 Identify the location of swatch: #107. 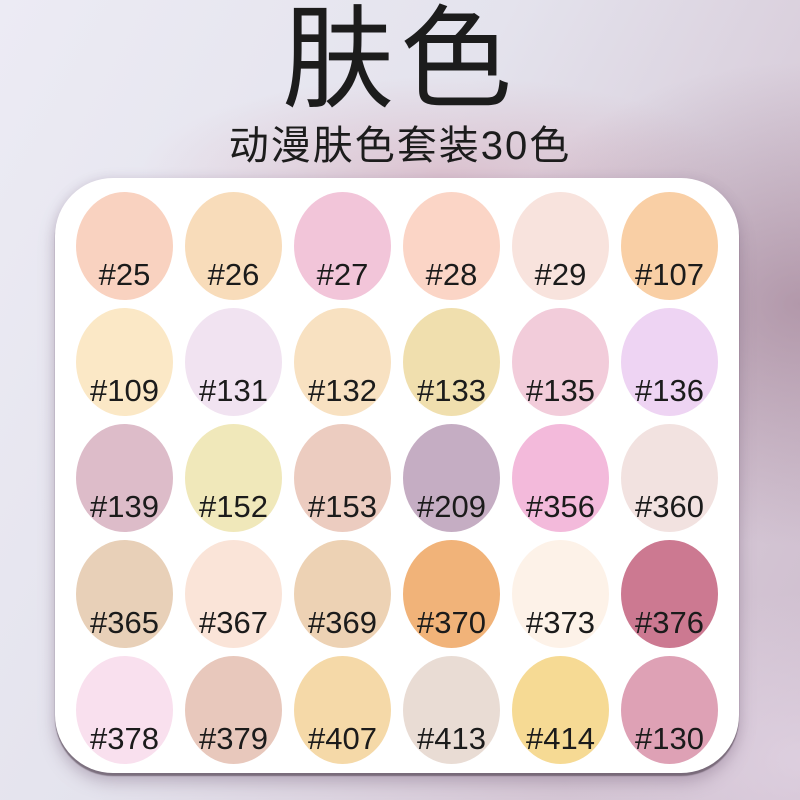
(669, 246).